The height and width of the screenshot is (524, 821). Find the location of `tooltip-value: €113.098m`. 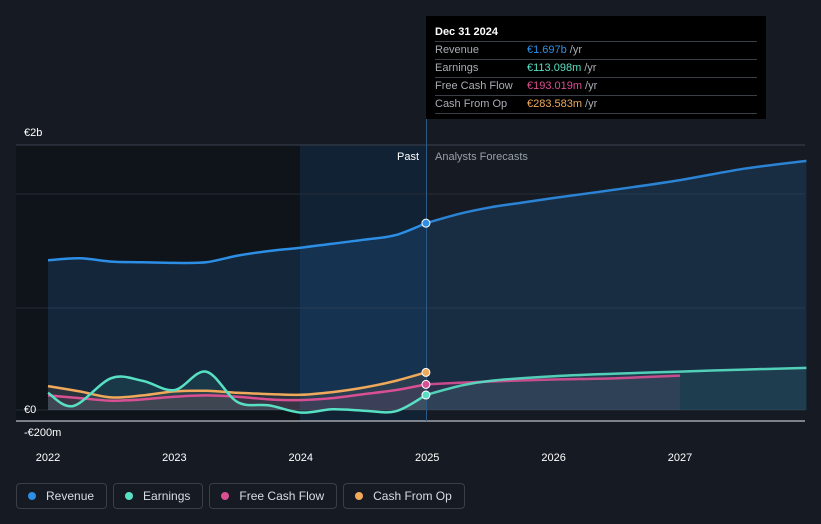

tooltip-value: €113.098m is located at coordinates (554, 68).